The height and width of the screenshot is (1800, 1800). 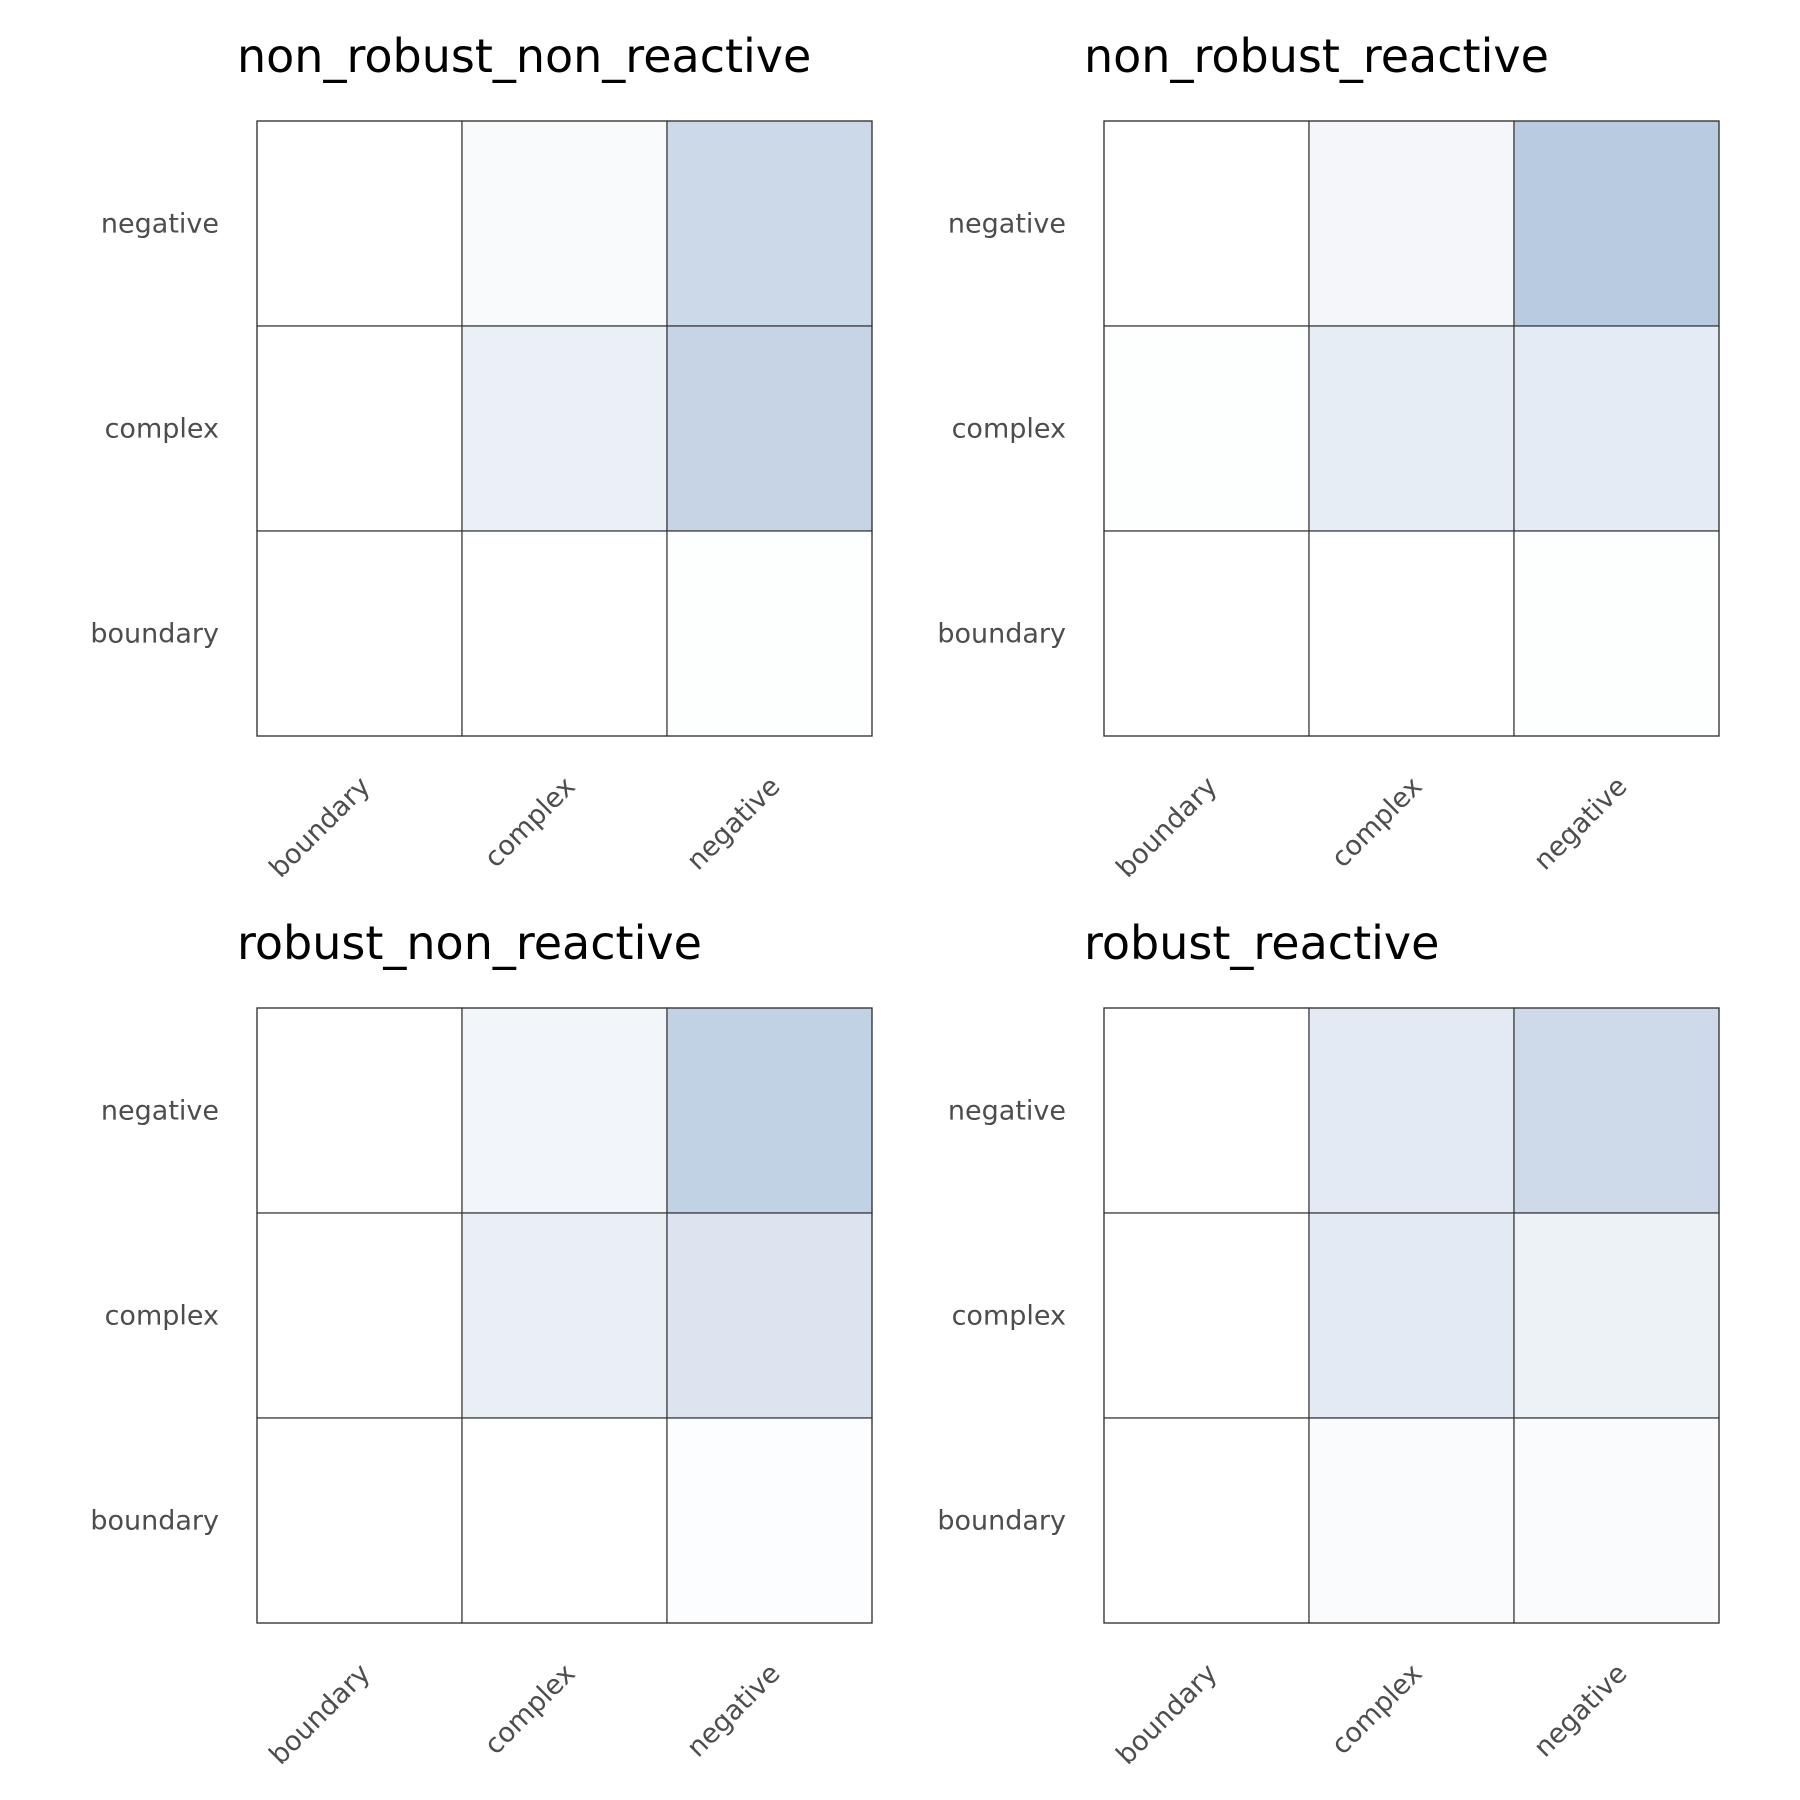 What do you see at coordinates (1316, 56) in the screenshot?
I see `panel-title: non_robust_reactive` at bounding box center [1316, 56].